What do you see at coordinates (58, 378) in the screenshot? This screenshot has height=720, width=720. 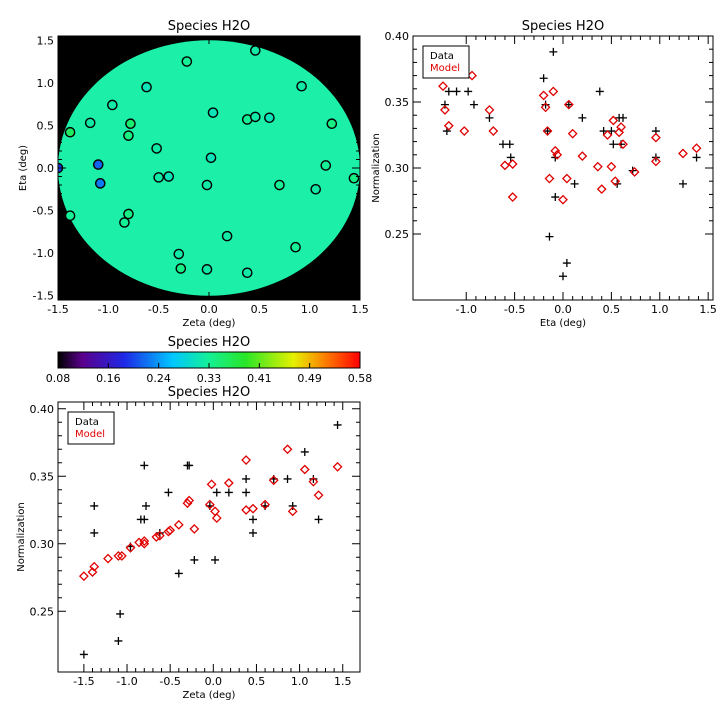 I see `colorbar-tick-label: 0.08` at bounding box center [58, 378].